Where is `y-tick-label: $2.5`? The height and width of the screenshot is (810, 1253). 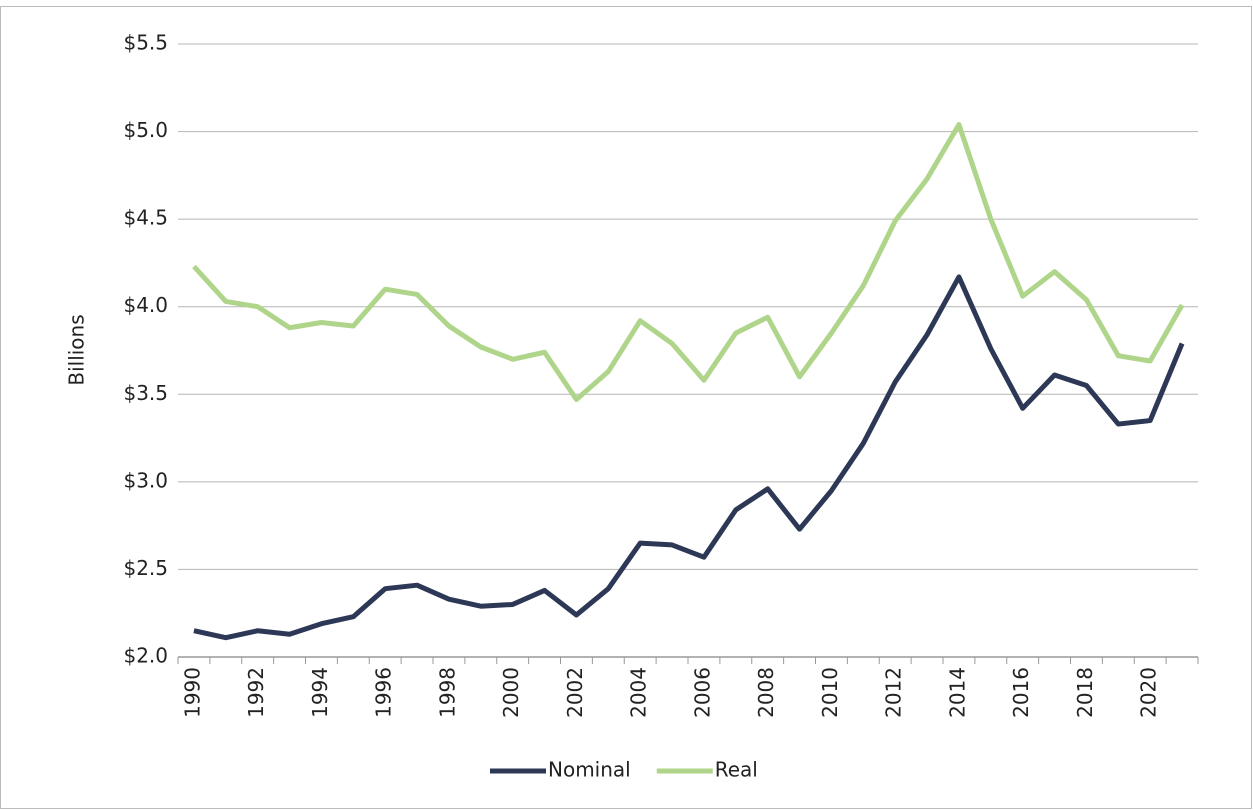 y-tick-label: $2.5 is located at coordinates (145, 568).